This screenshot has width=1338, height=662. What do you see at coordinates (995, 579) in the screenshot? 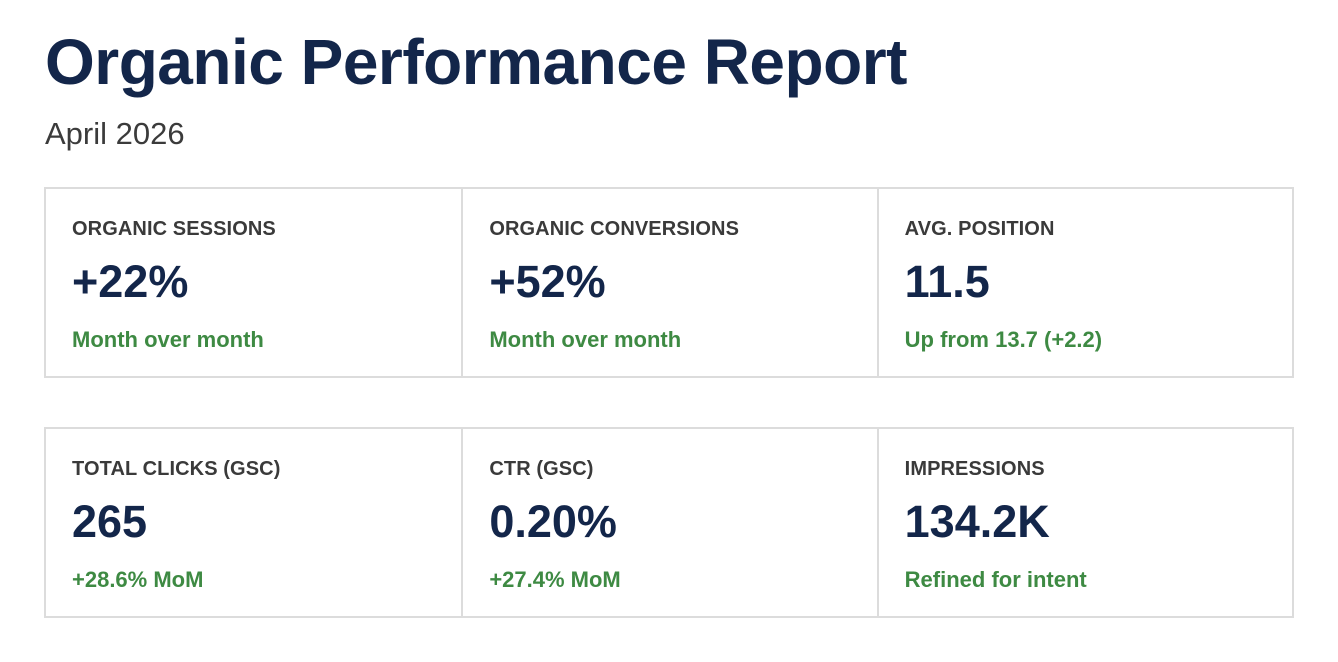
I see `metric-note: Refined for intent` at bounding box center [995, 579].